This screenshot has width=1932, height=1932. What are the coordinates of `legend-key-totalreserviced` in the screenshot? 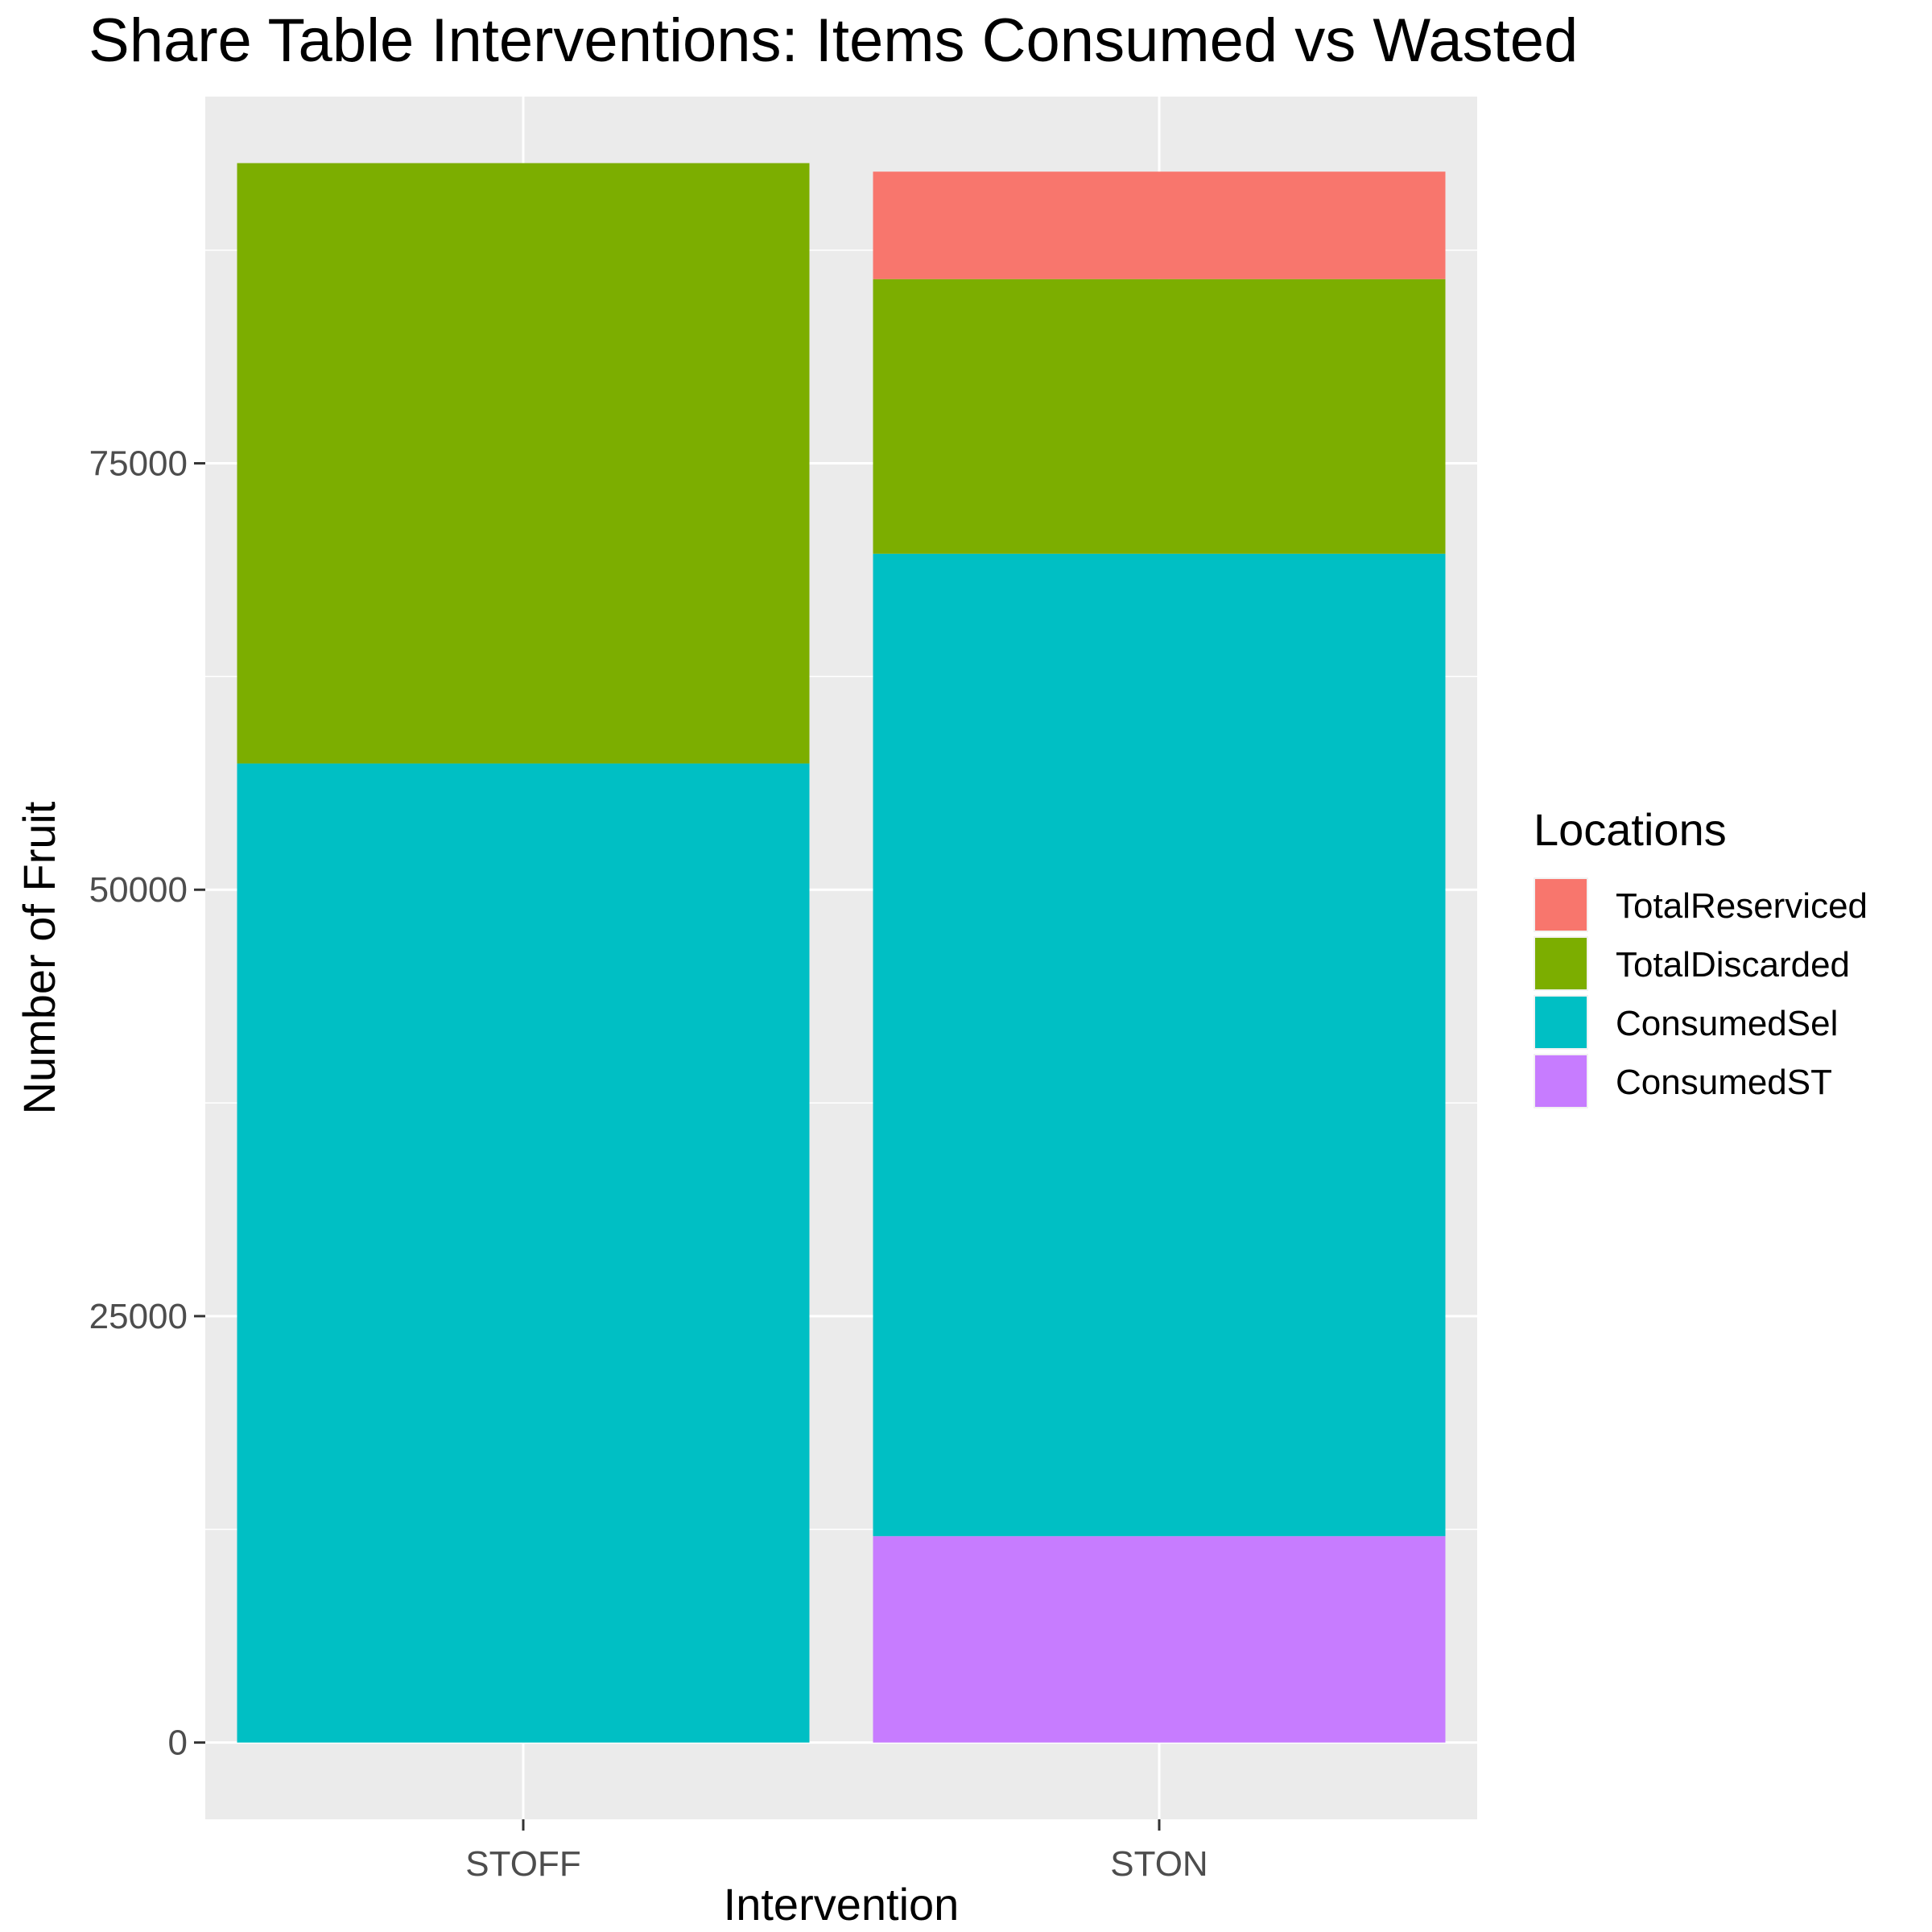 It's located at (1561, 905).